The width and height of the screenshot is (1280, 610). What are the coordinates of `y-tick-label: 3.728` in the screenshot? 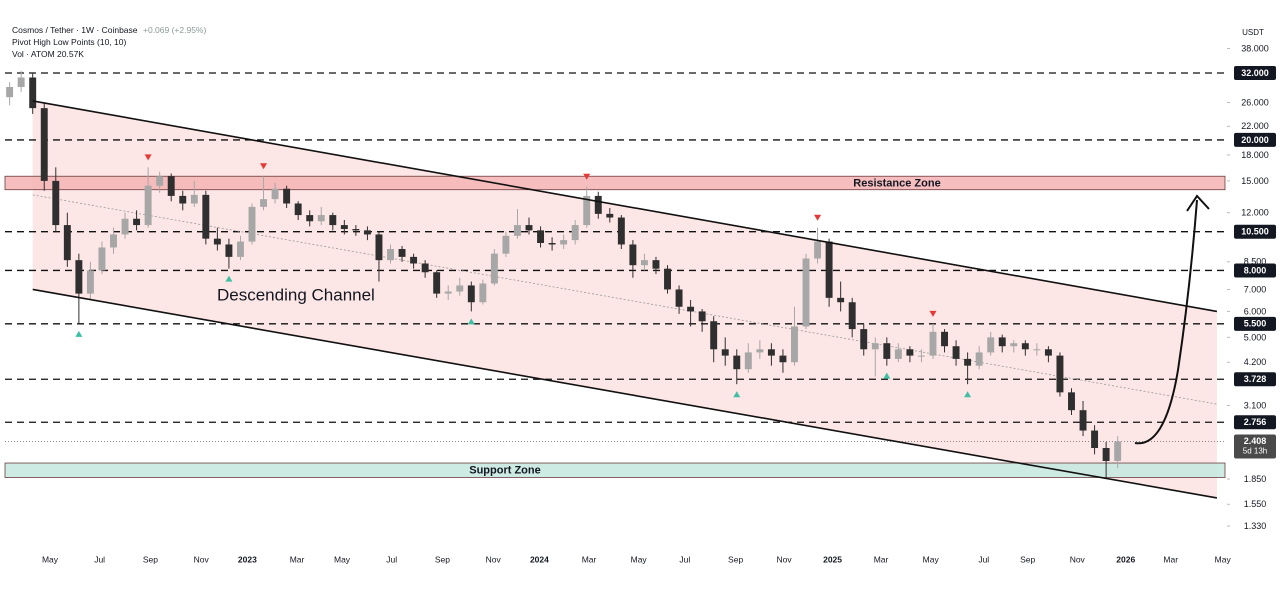 It's located at (1255, 379).